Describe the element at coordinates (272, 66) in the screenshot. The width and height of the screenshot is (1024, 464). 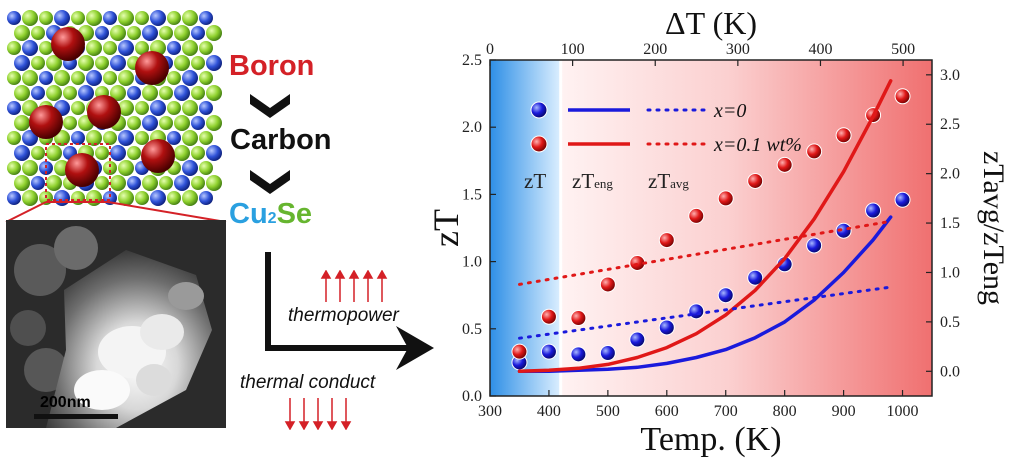
I see `boron-label: Boron` at that location.